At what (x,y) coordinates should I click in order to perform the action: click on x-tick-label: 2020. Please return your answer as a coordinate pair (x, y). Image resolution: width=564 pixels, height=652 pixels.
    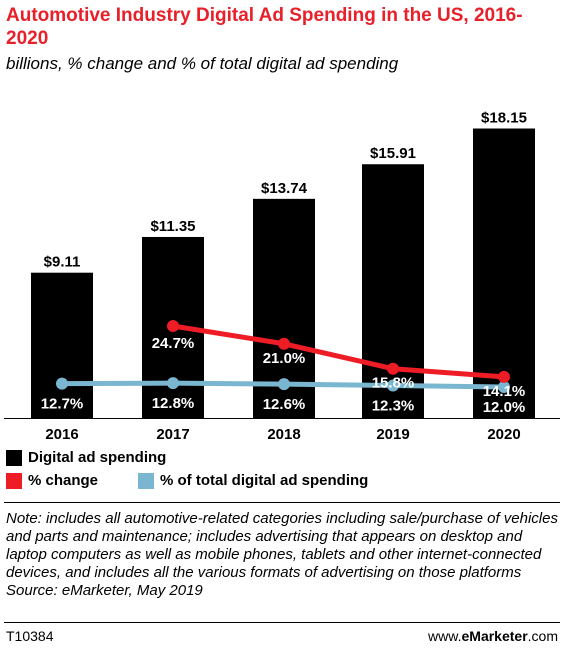
    Looking at the image, I should click on (503, 434).